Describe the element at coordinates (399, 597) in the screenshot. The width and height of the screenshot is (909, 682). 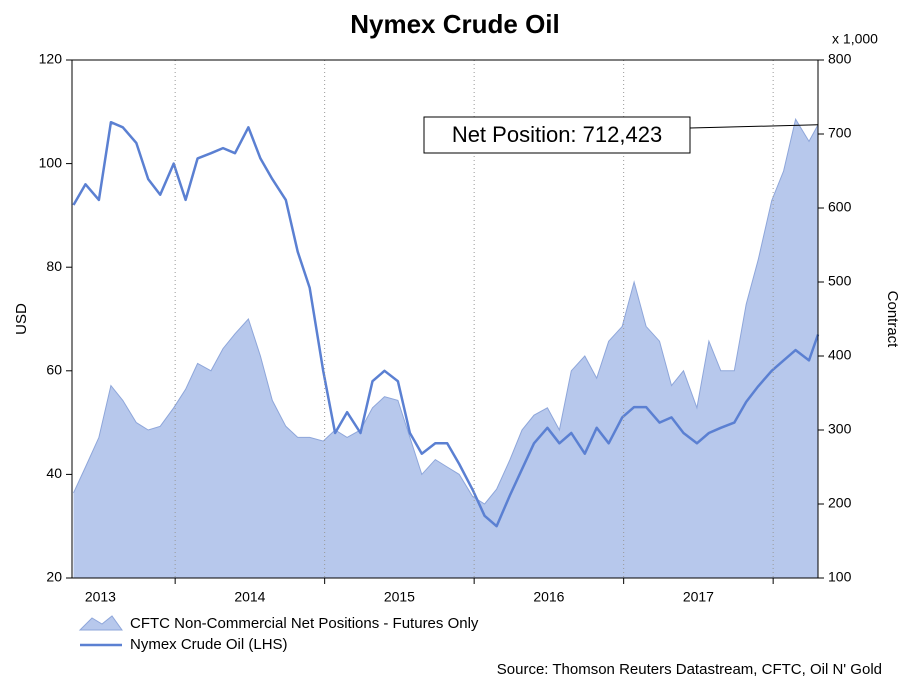
I see `x-tick-label: 2015` at that location.